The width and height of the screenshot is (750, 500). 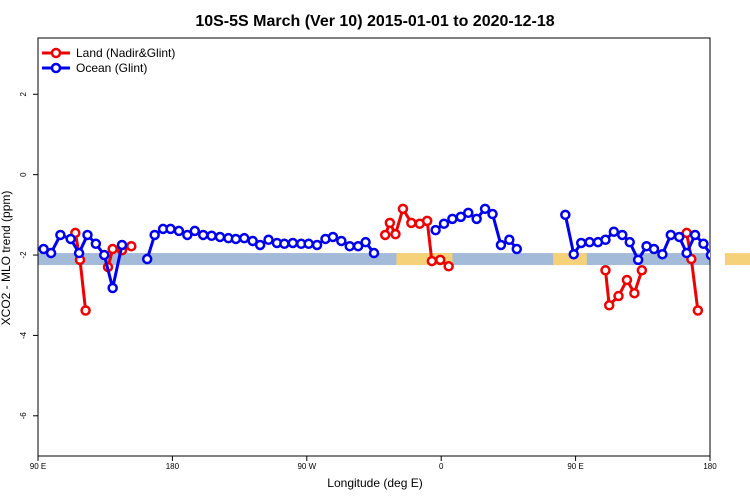 What do you see at coordinates (374, 483) in the screenshot?
I see `x-axis-label: Longitude (deg E)` at bounding box center [374, 483].